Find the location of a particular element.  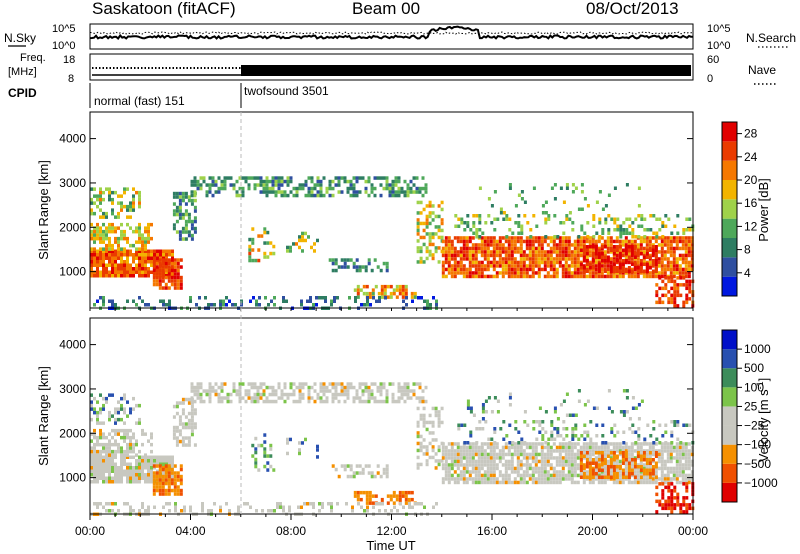

freq-label-line2: [MHz] is located at coordinates (22, 72).